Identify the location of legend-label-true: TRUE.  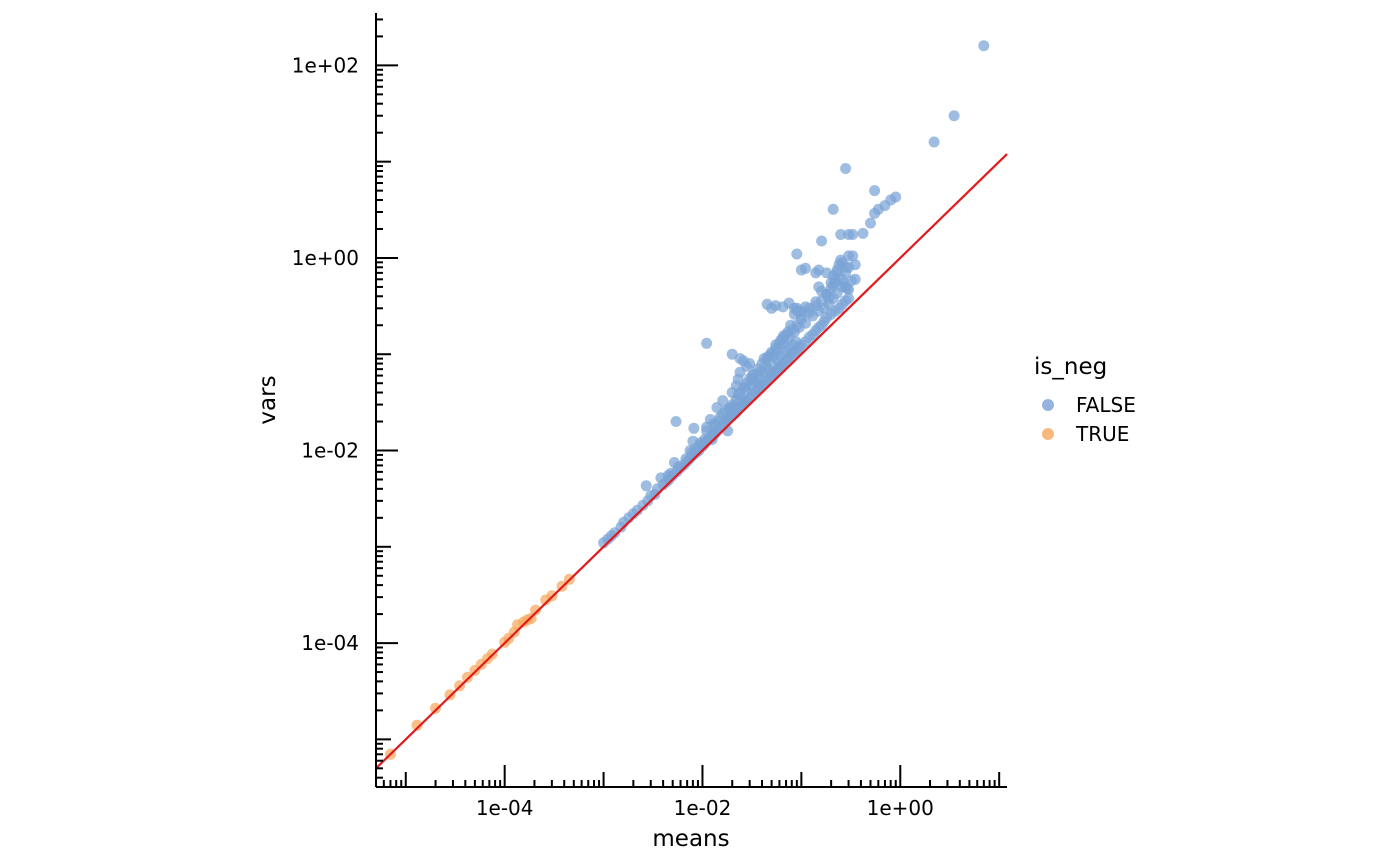
(1102, 434).